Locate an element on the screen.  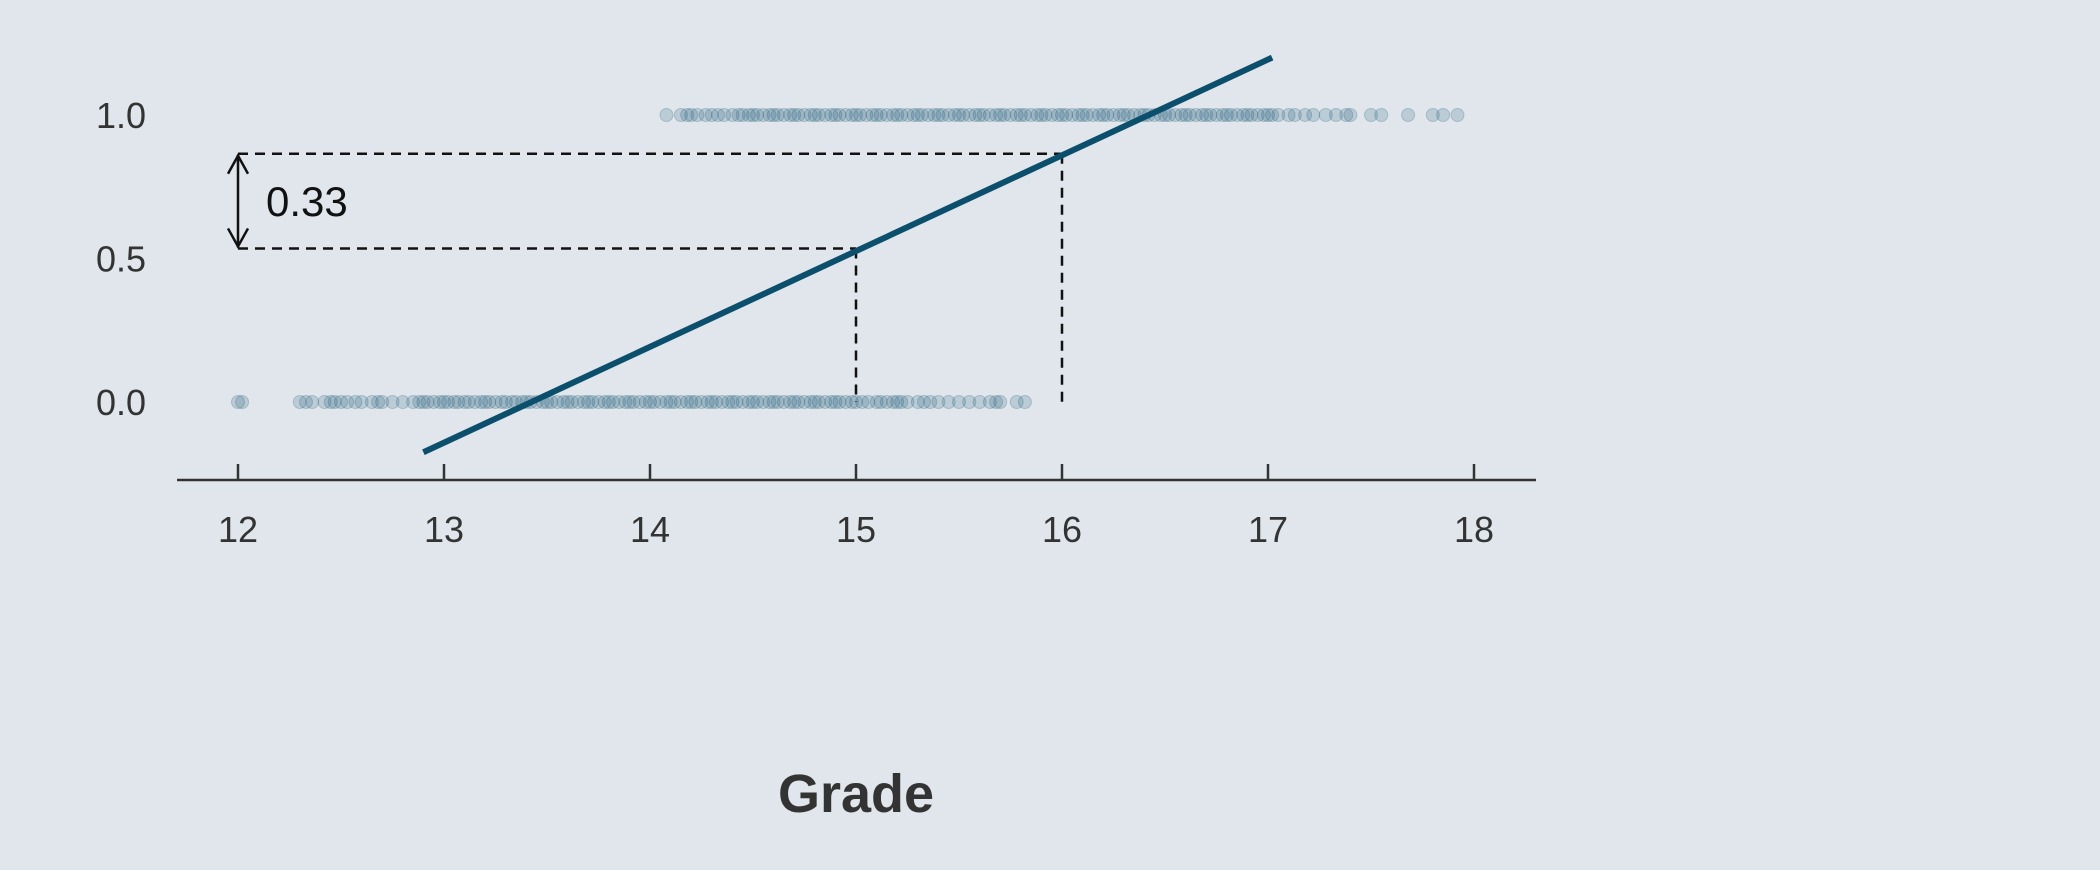
y-tick-label: 1.0 is located at coordinates (121, 115).